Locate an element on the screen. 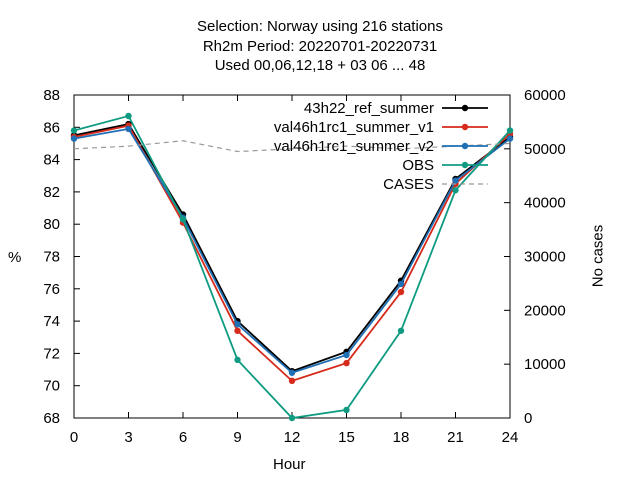 The width and height of the screenshot is (640, 480). series-line-cases is located at coordinates (292, 146).